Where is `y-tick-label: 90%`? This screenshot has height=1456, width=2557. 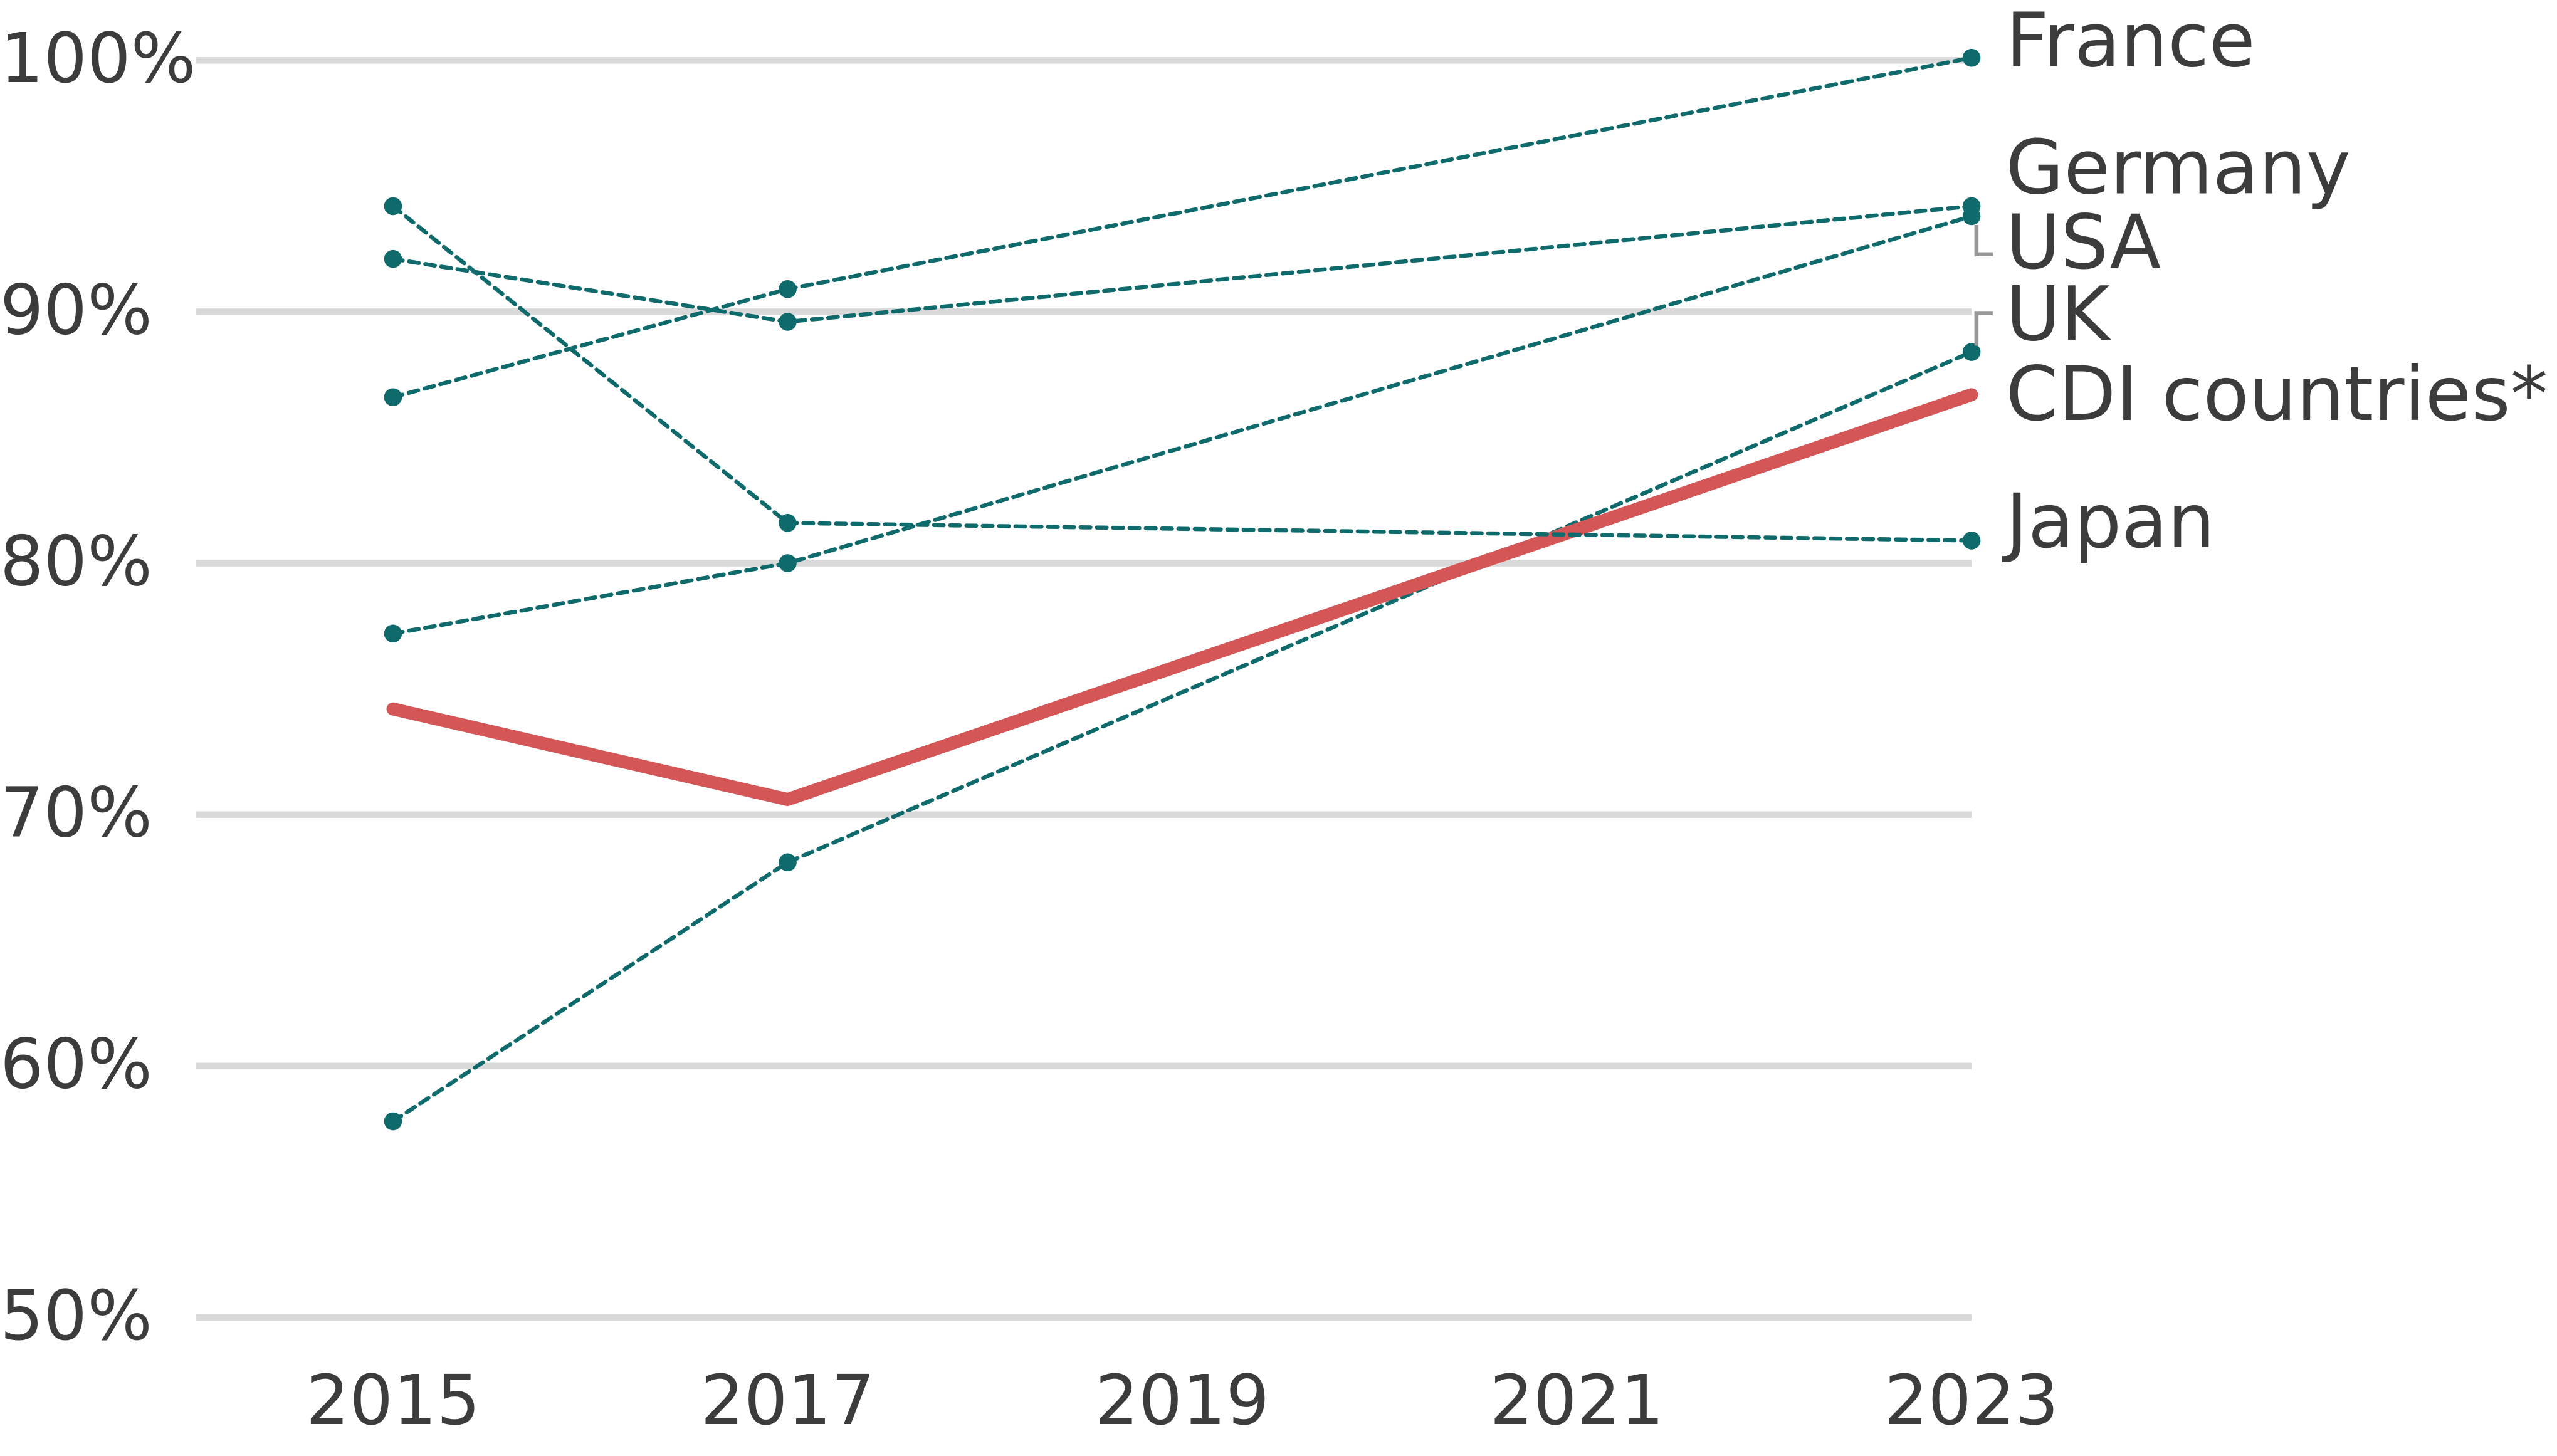 y-tick-label: 90% is located at coordinates (76, 310).